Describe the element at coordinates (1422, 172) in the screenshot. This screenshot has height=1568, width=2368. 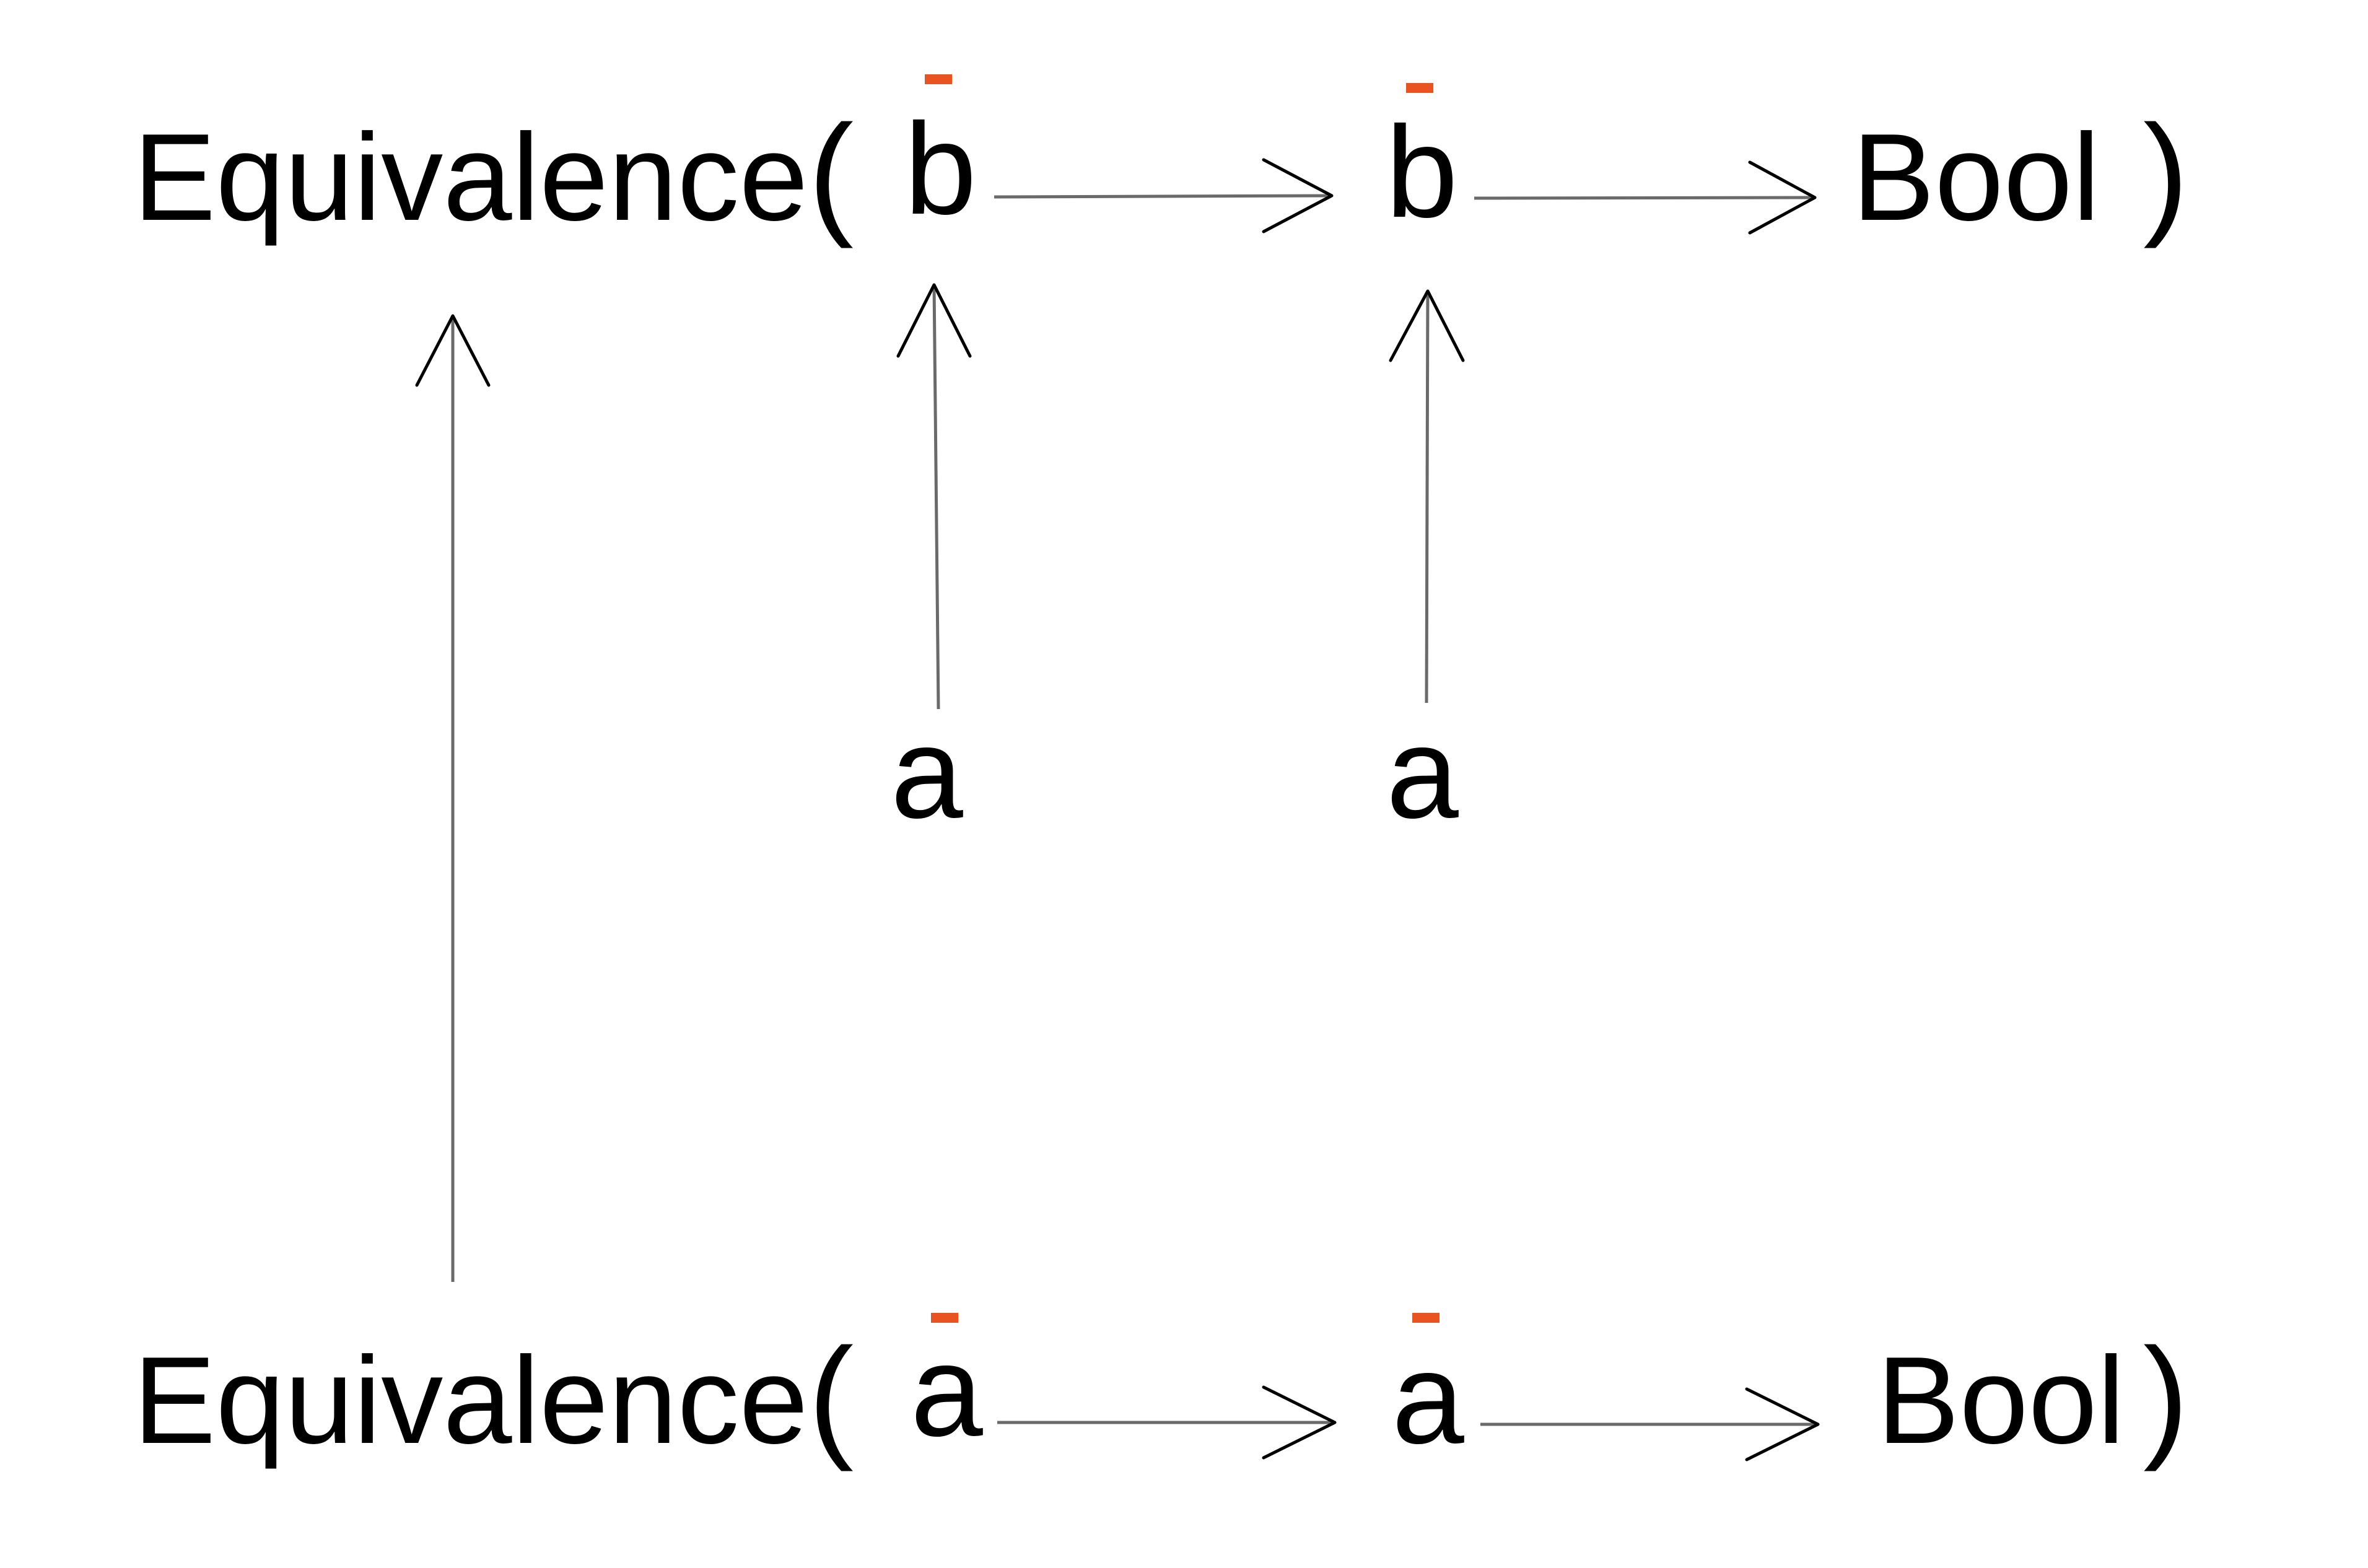
I see `top-second-symbol: b` at that location.